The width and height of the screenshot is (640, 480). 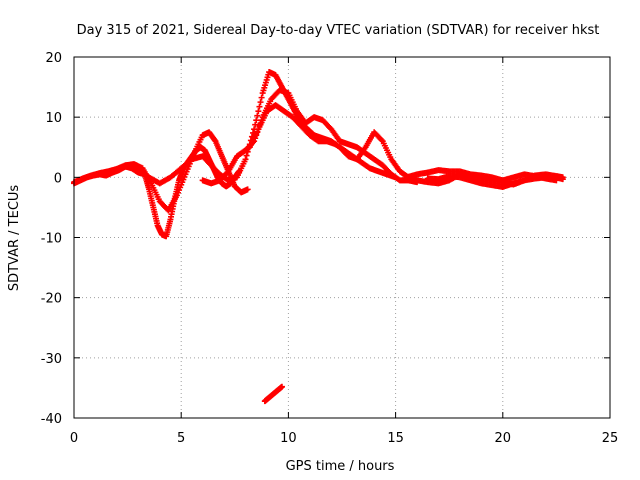 I want to click on x-tick-label: 25, so click(x=610, y=438).